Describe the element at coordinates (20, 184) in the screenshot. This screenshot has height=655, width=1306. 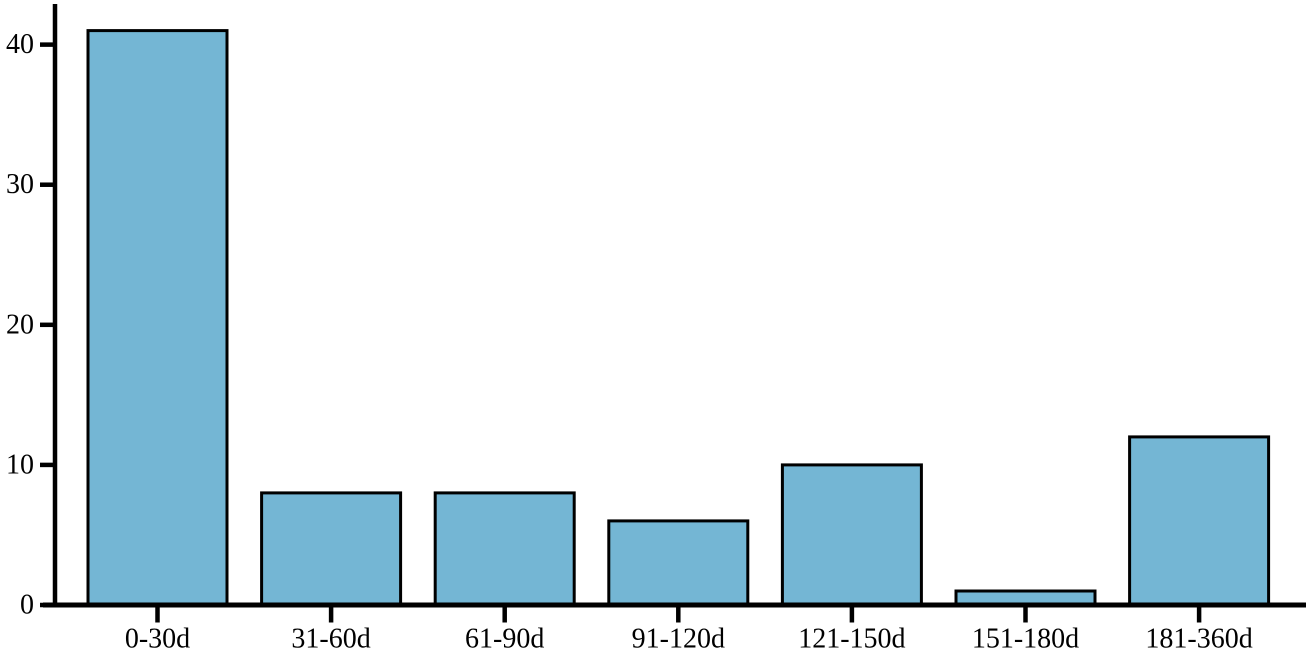
I see `y-tick-label-30: 30` at that location.